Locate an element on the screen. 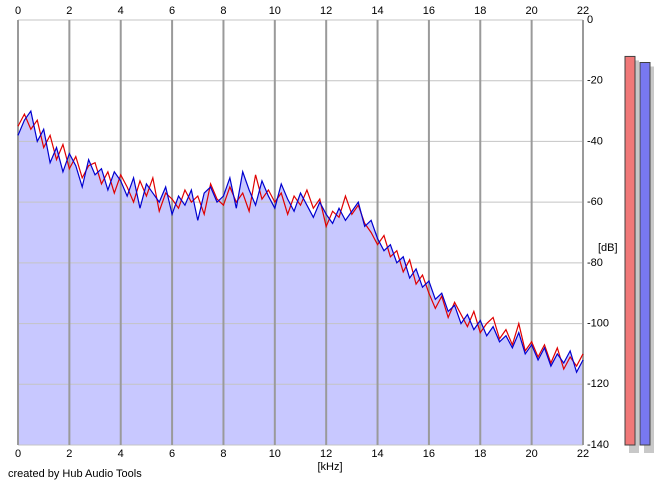  y-tick-label: -60 is located at coordinates (595, 202).